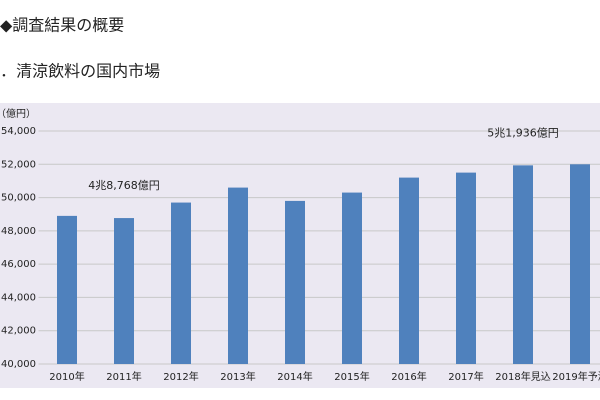 Image resolution: width=600 pixels, height=400 pixels. What do you see at coordinates (180, 376) in the screenshot?
I see `x-tick-label: 2012年` at bounding box center [180, 376].